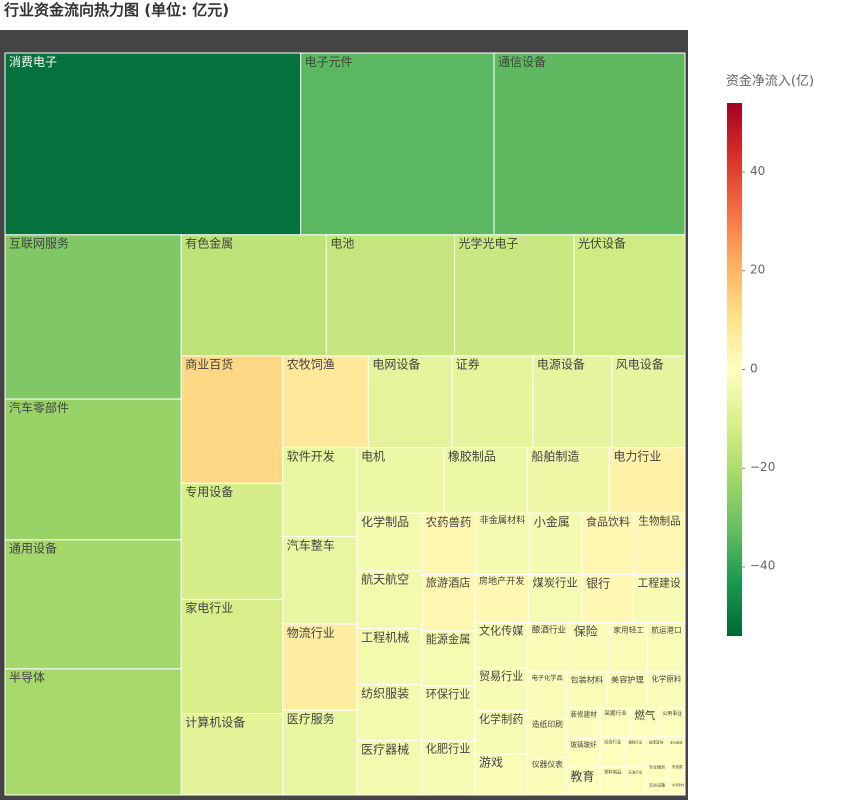 This screenshot has width=843, height=804. Describe the element at coordinates (586, 679) in the screenshot. I see `tile-label: 包装材料` at that location.